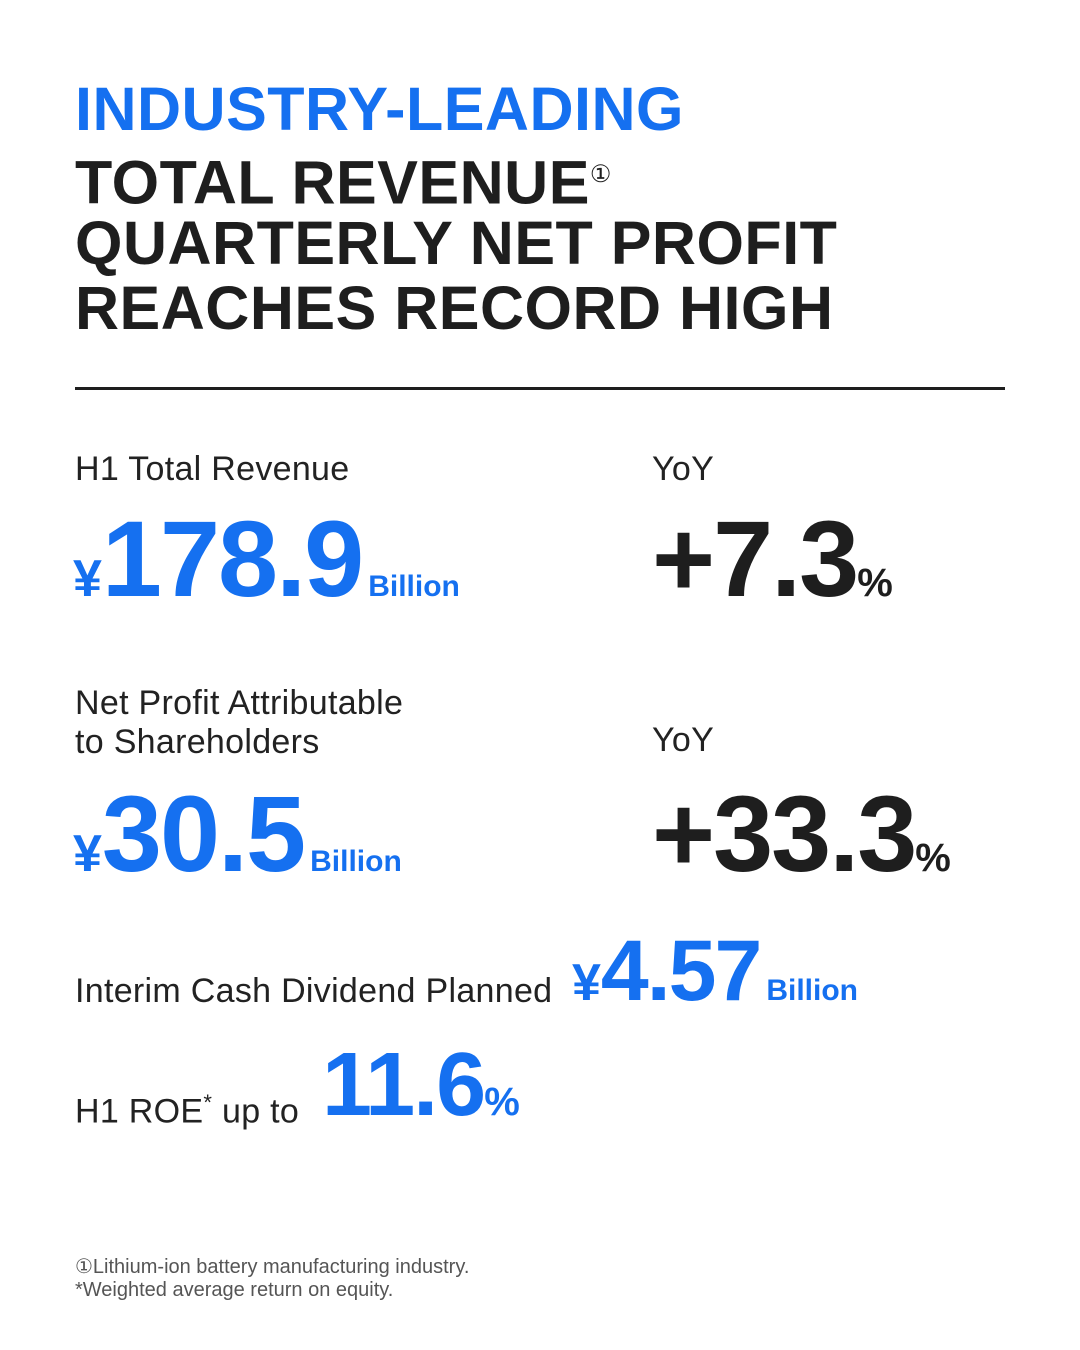  What do you see at coordinates (456, 243) in the screenshot?
I see `headline-line-3: QUARTERLY NET PROFIT` at bounding box center [456, 243].